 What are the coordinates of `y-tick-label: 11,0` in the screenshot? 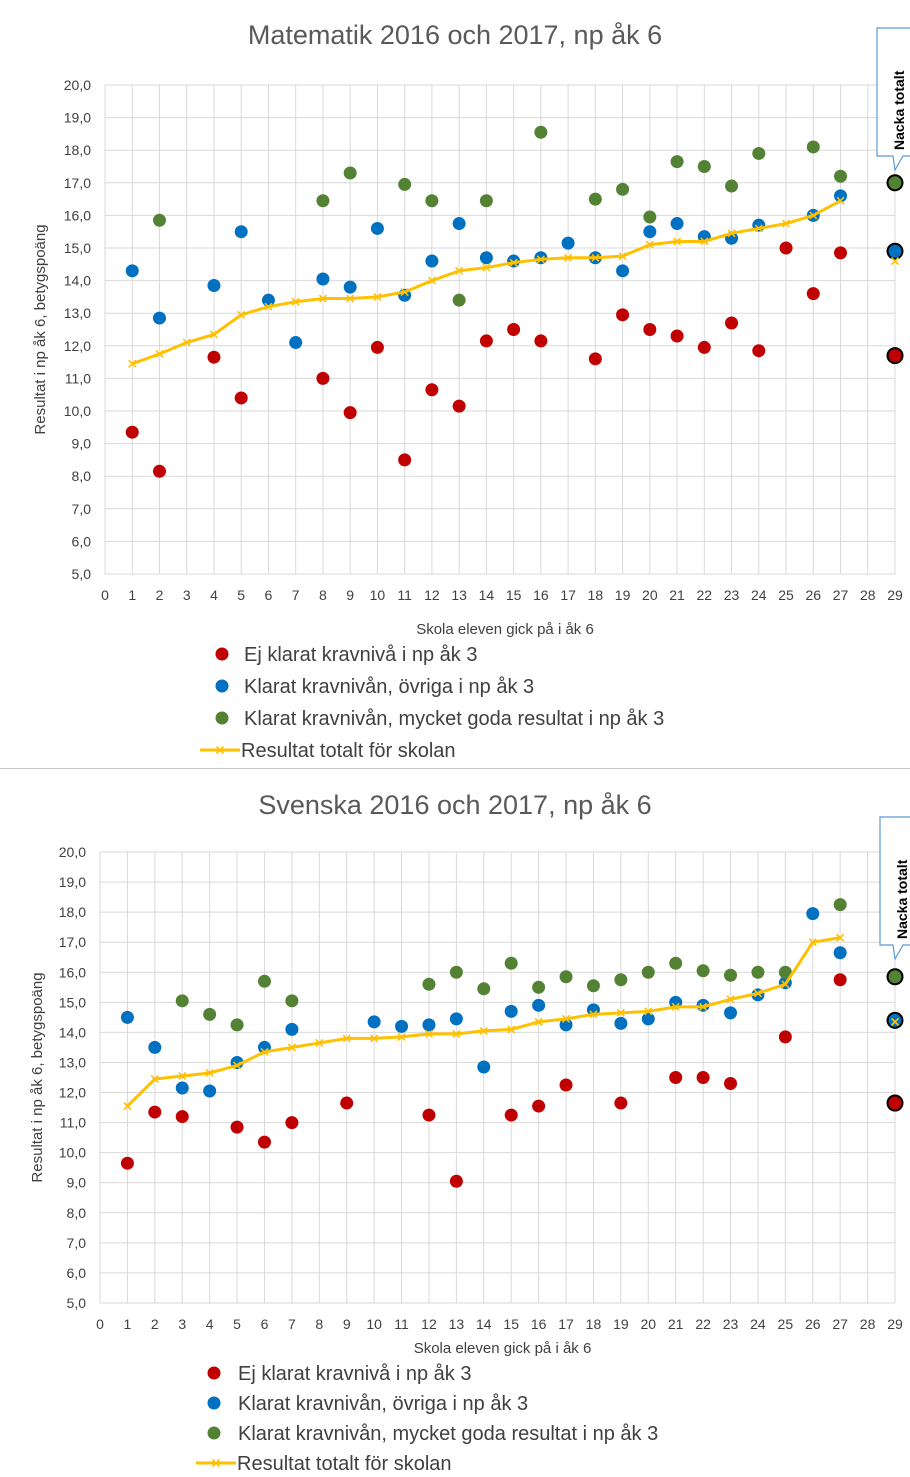 It's located at (73, 1123).